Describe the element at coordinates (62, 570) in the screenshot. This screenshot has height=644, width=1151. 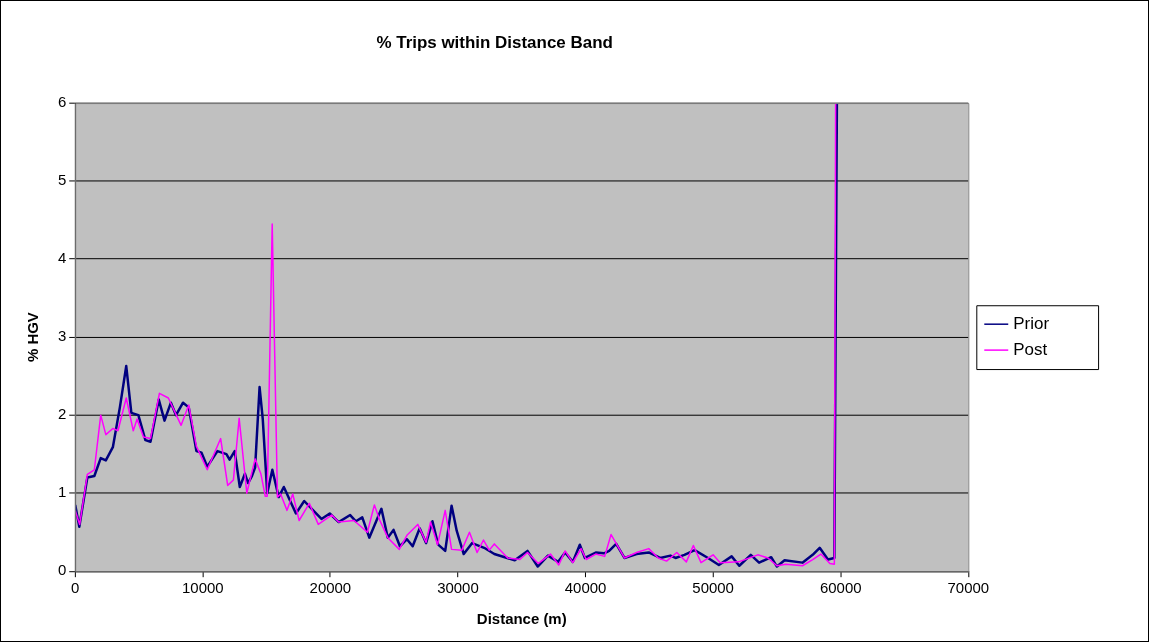
I see `y-tick-label: 0` at that location.